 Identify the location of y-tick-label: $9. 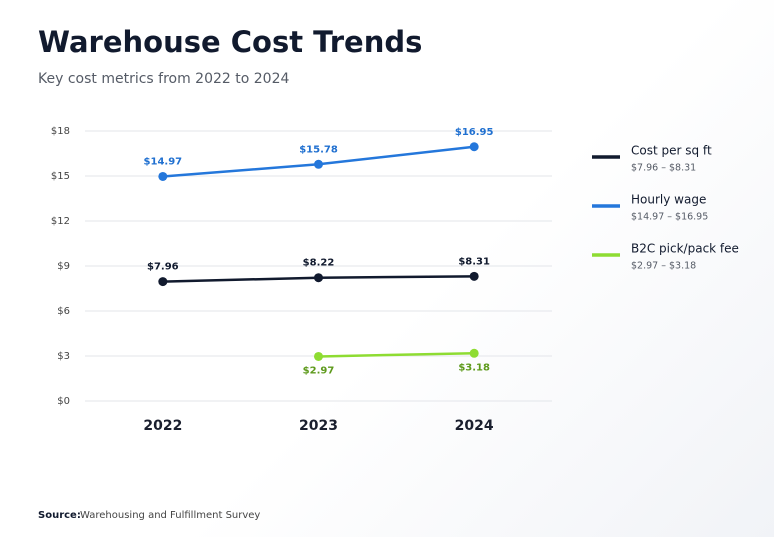
(63, 266).